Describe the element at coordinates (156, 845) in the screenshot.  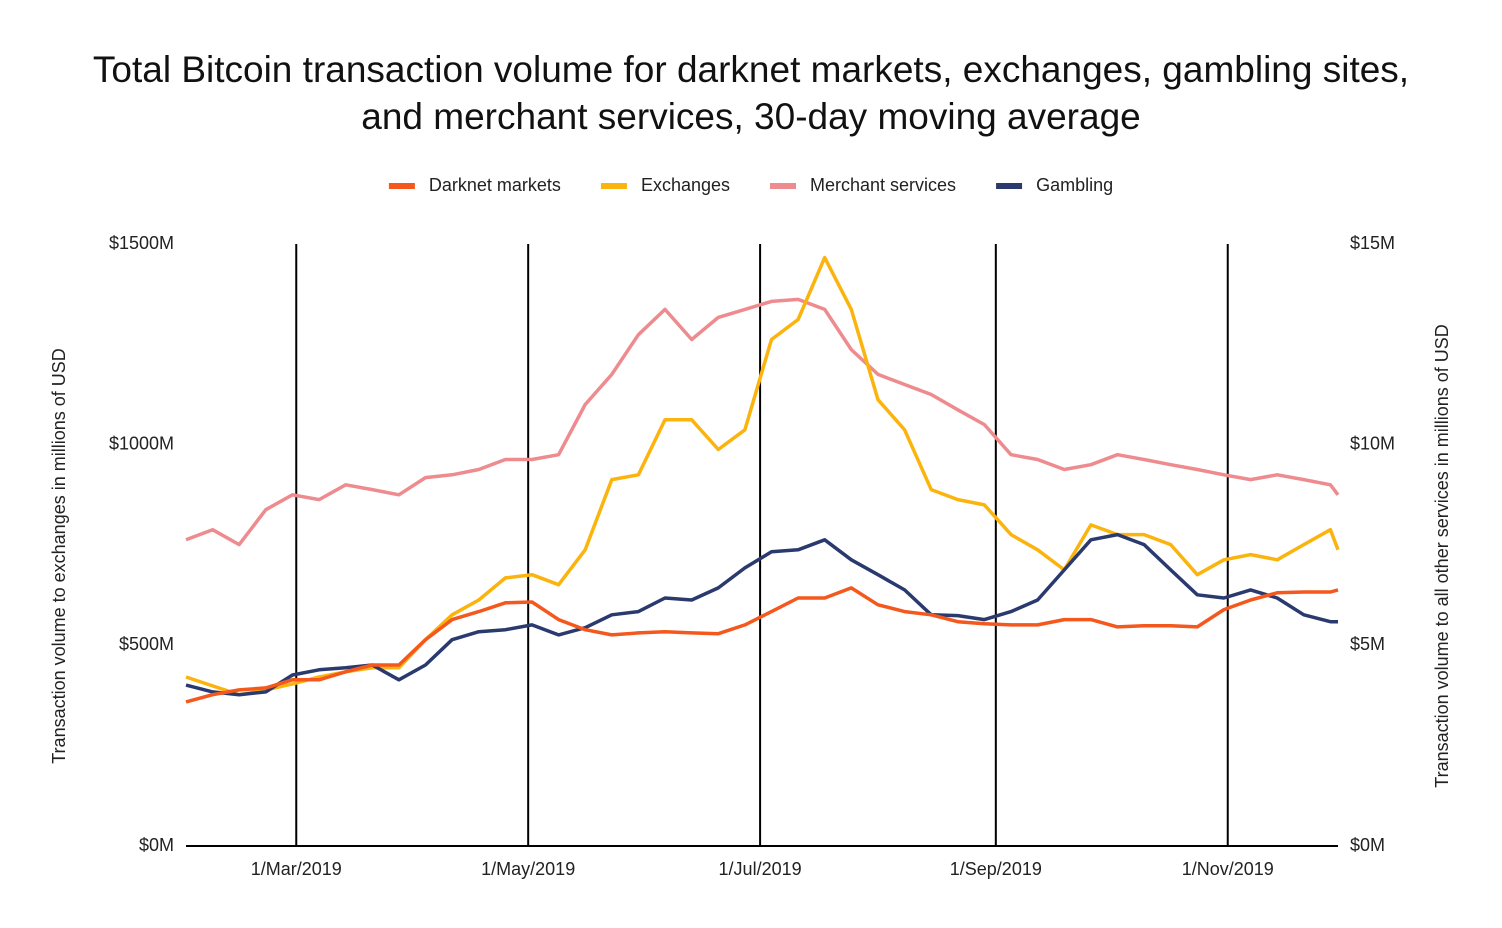
I see `y-tick-label: $0M` at that location.